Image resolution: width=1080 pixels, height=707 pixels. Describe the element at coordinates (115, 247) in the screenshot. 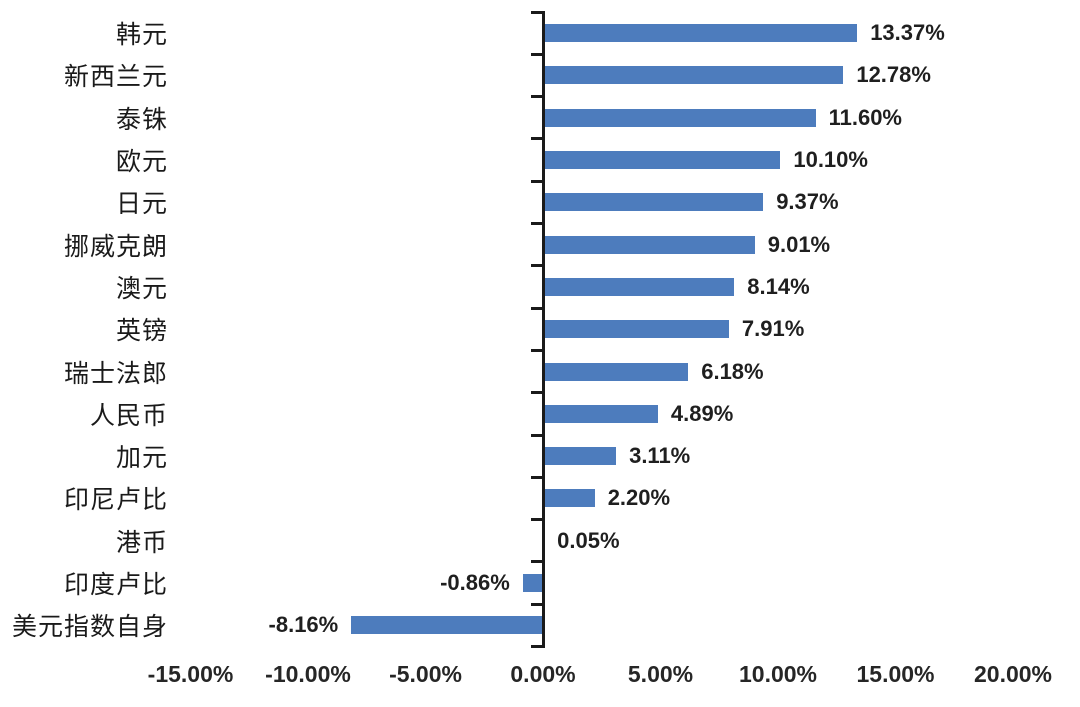

I see `category-label: 挪威克朗` at that location.